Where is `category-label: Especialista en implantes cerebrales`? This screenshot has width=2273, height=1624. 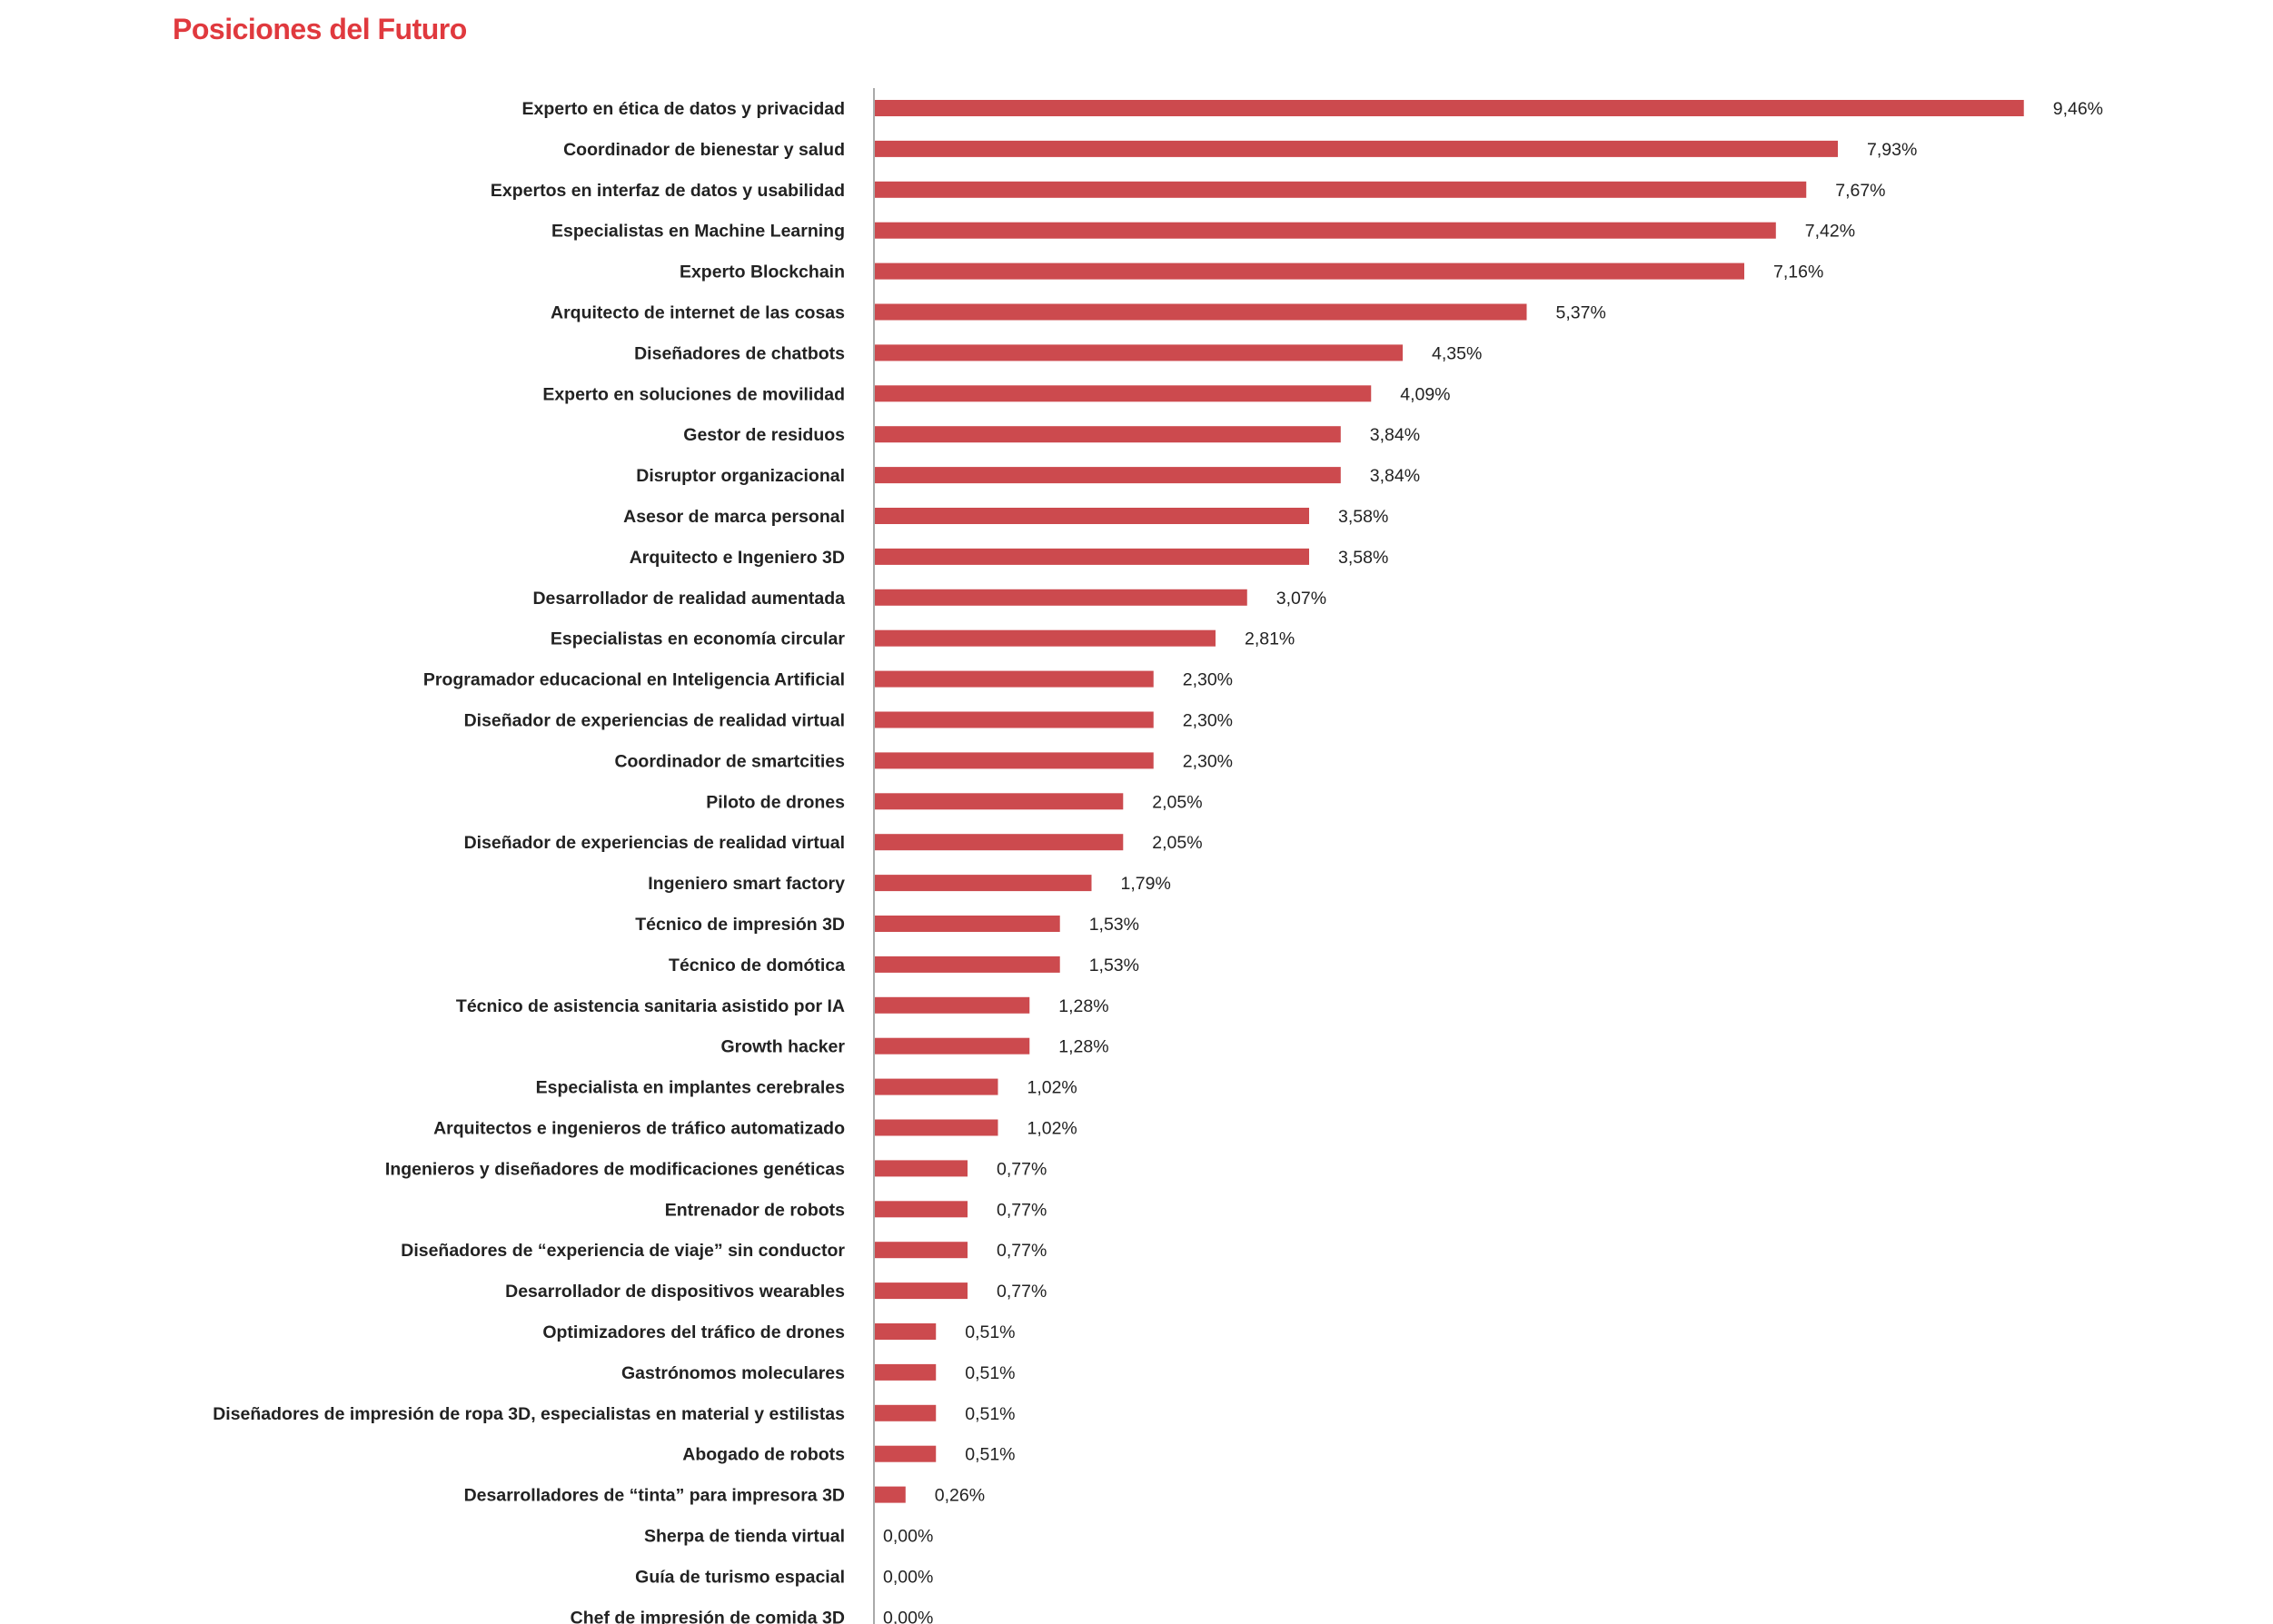
category-label: Especialista en implantes cerebrales is located at coordinates (691, 1088).